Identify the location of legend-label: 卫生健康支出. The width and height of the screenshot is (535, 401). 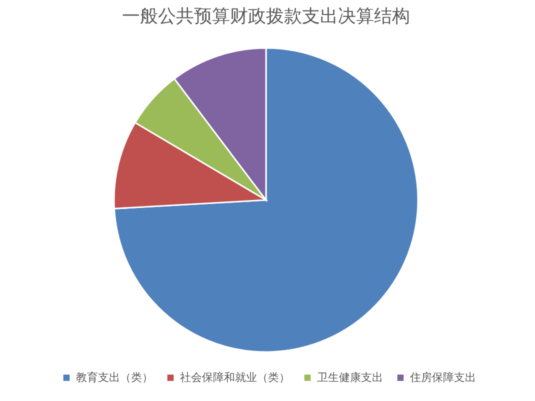
(350, 377).